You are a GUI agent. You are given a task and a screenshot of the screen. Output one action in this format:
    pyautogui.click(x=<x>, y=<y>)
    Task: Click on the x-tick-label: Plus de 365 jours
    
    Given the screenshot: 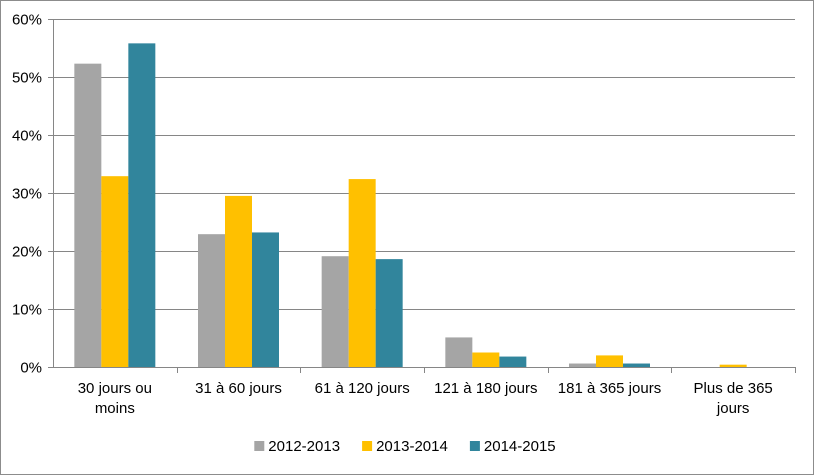 What is the action you would take?
    pyautogui.click(x=733, y=398)
    